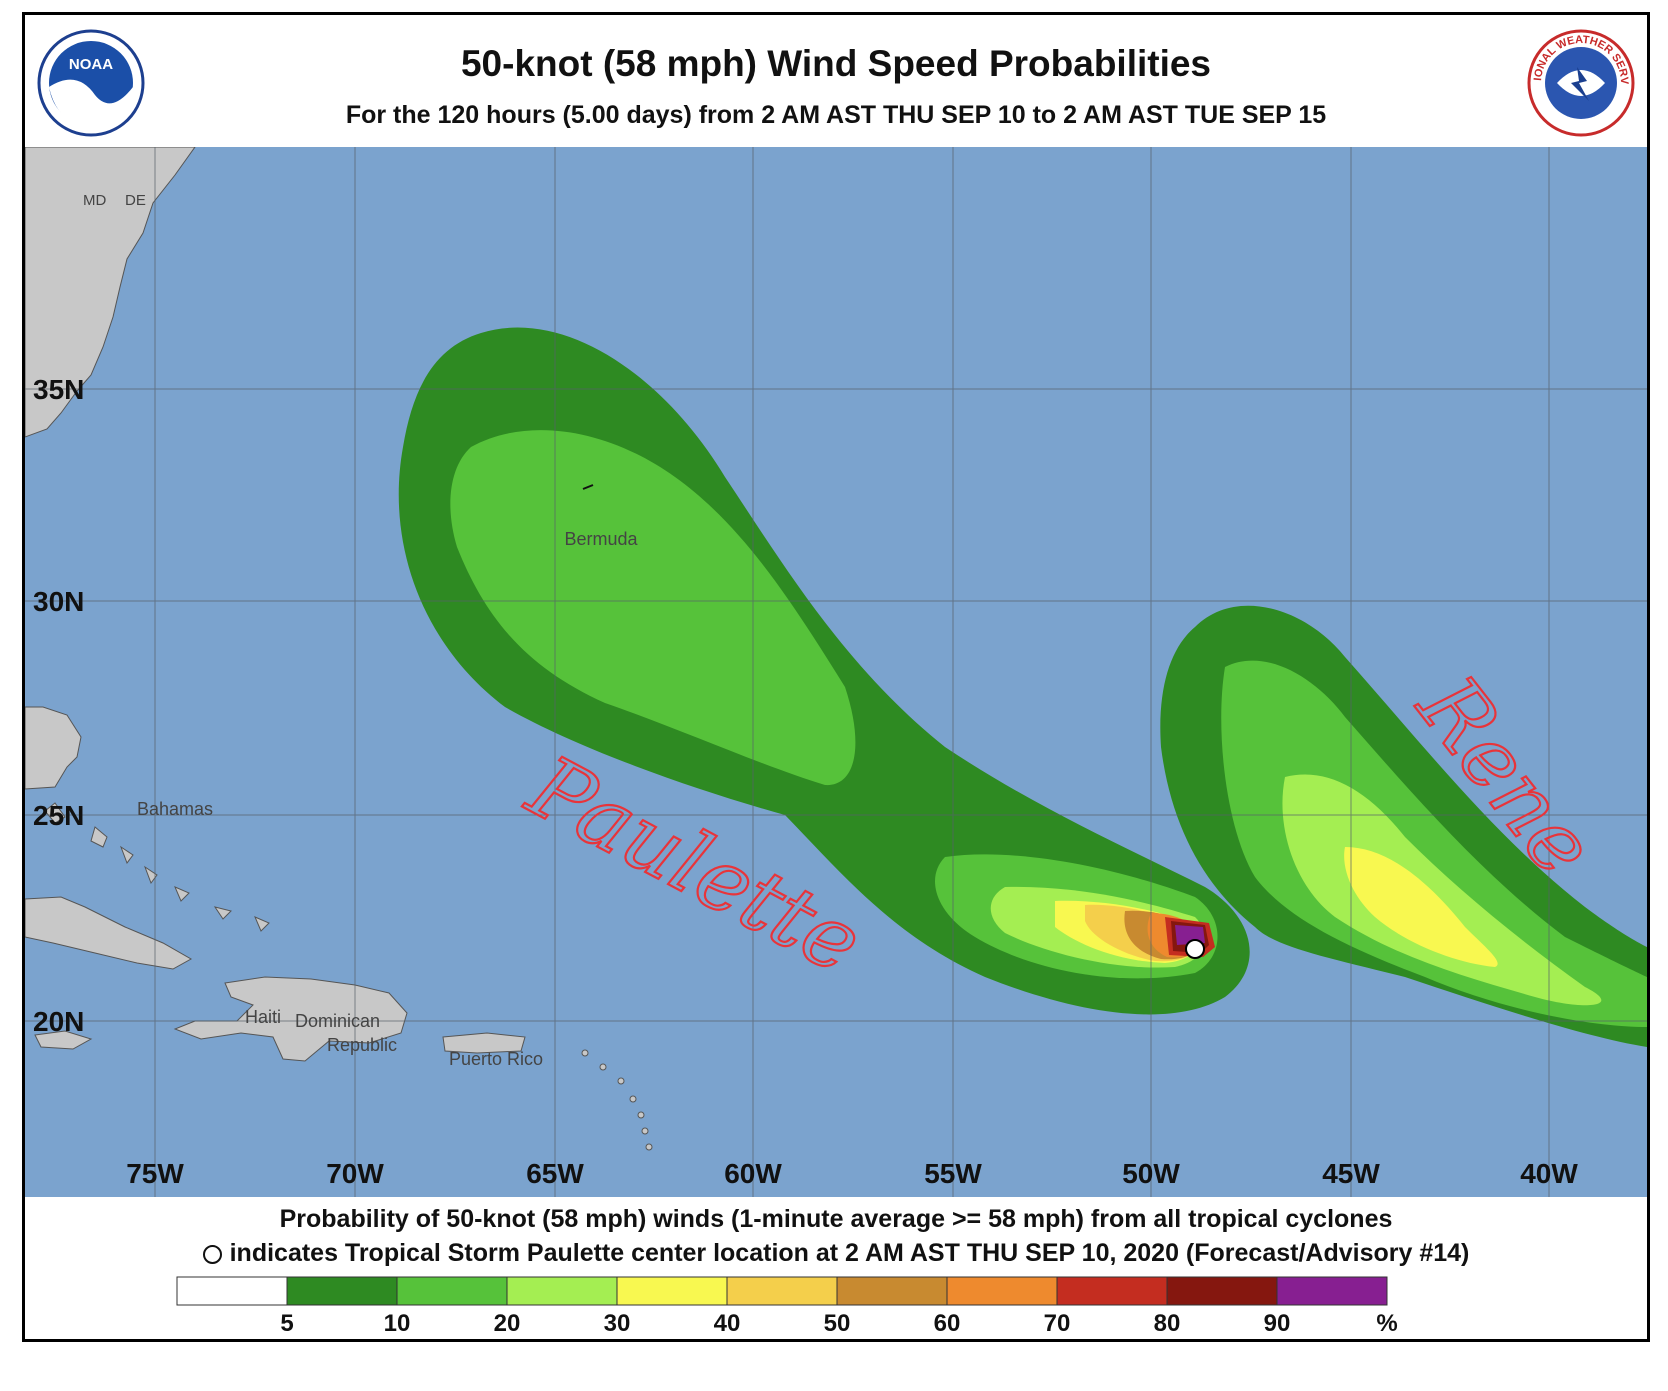 The height and width of the screenshot is (1391, 1668). Describe the element at coordinates (601, 539) in the screenshot. I see `label-bermuda: Bermuda` at that location.